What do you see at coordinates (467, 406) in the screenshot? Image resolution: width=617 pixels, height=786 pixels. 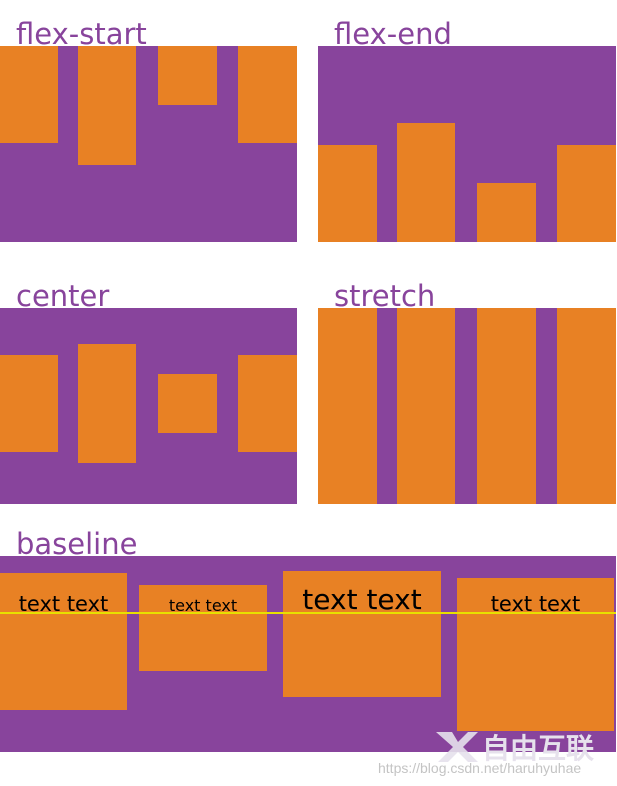 I see `stretch-container` at bounding box center [467, 406].